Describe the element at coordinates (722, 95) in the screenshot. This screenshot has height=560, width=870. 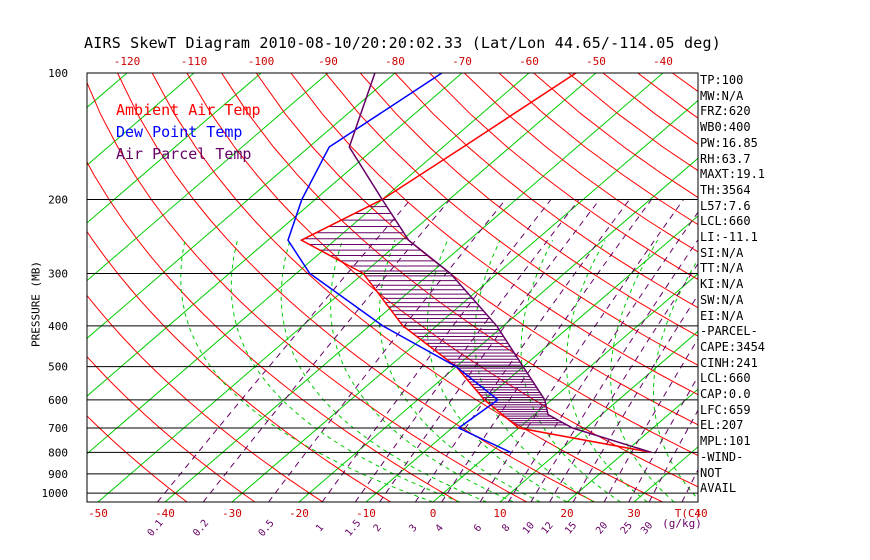
I see `index-item: MW:N/A` at that location.